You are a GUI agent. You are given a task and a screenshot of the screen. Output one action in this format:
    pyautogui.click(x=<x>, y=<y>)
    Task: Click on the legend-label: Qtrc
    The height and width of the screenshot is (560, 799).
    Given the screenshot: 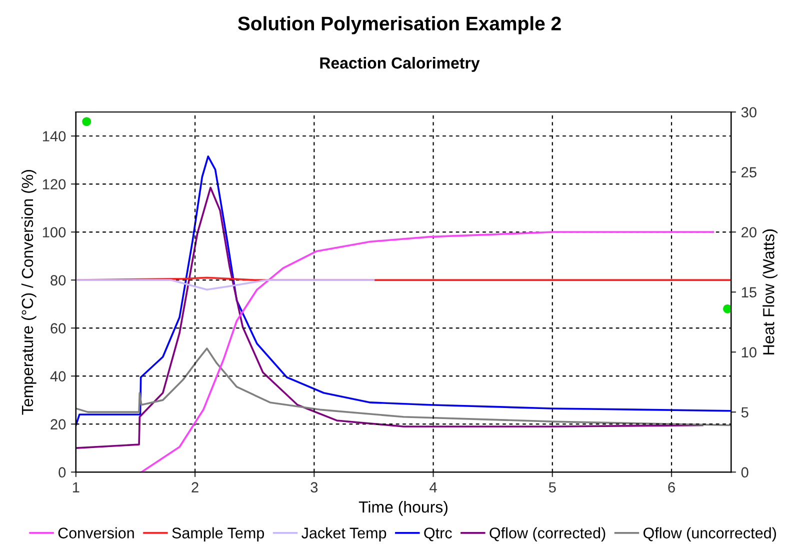 What is the action you would take?
    pyautogui.click(x=438, y=535)
    